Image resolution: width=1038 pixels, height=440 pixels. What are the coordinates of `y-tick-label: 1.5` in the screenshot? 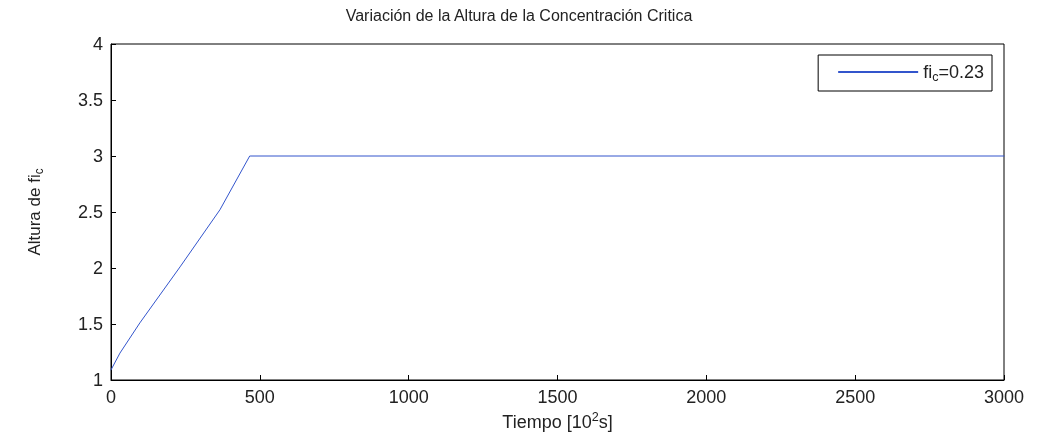 It's located at (90, 324).